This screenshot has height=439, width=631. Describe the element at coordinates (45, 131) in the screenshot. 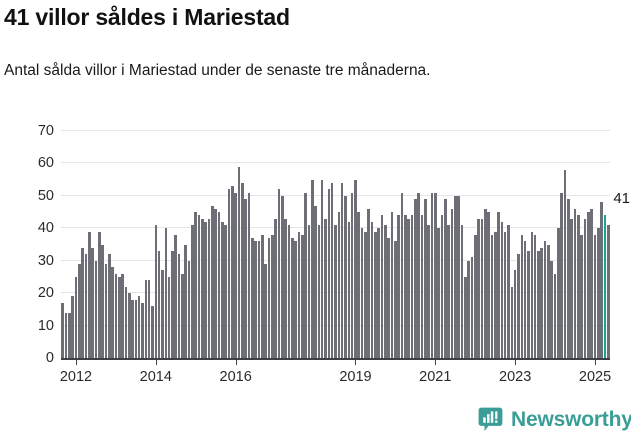

I see `y-axis-tick-label: 70` at that location.